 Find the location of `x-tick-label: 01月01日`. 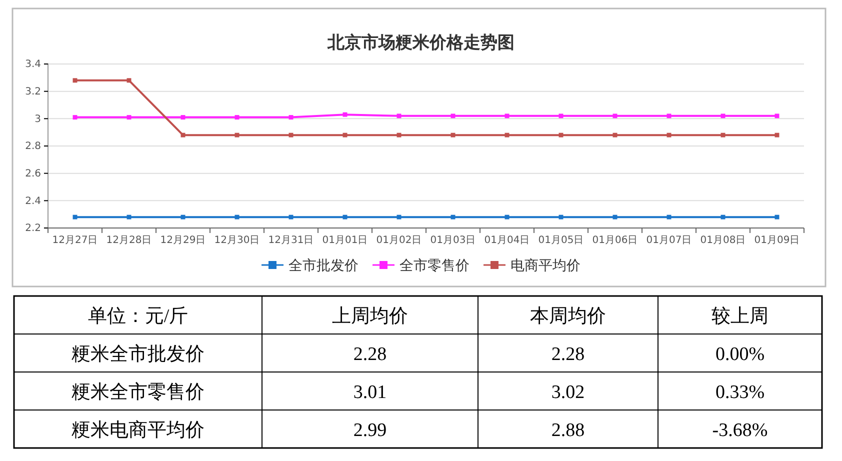

x-tick-label: 01月01日 is located at coordinates (345, 240).